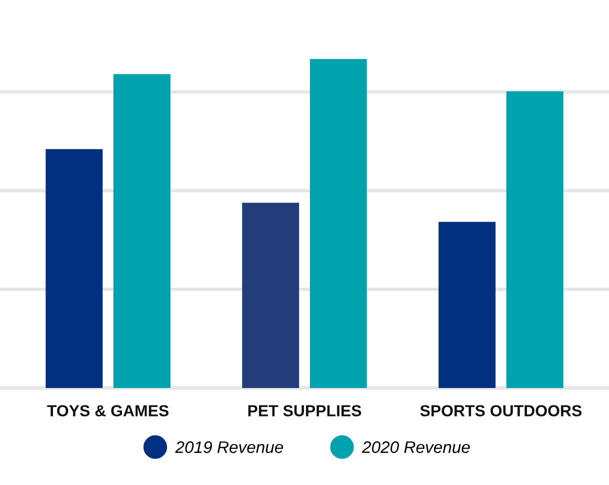  I want to click on legend-label: 2019 Revenue, so click(229, 447).